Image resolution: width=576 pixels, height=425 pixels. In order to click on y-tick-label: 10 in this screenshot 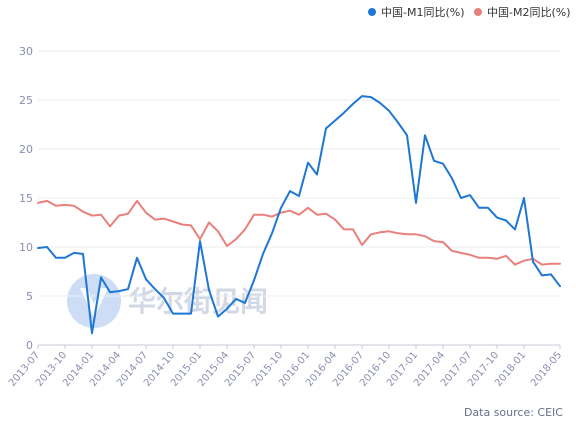, I will do `click(26, 247)`.